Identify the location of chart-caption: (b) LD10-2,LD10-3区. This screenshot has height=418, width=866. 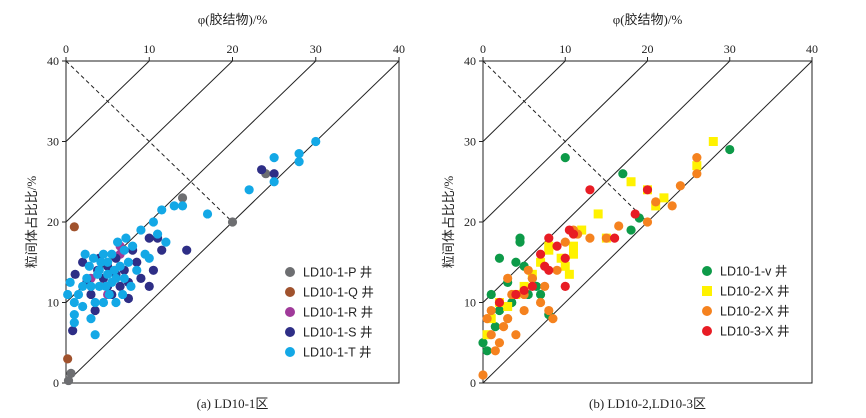
(647, 403).